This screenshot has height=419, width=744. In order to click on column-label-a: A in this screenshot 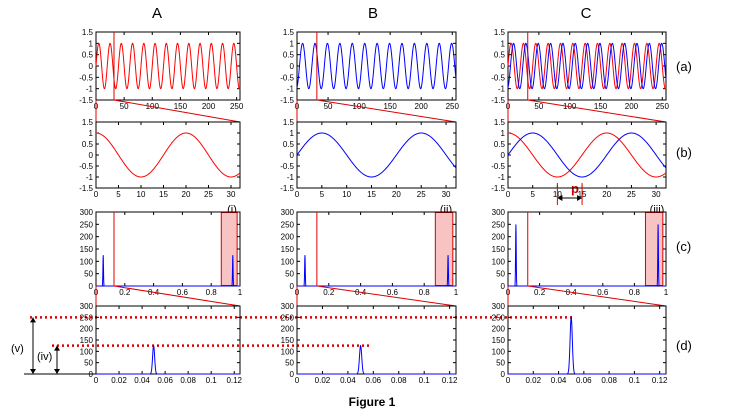, I will do `click(157, 13)`.